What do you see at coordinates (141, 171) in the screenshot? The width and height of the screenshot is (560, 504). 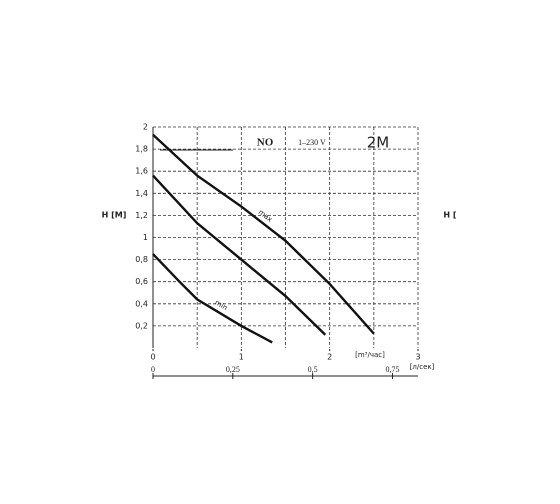 I see `y-tick-label: 1,6` at bounding box center [141, 171].